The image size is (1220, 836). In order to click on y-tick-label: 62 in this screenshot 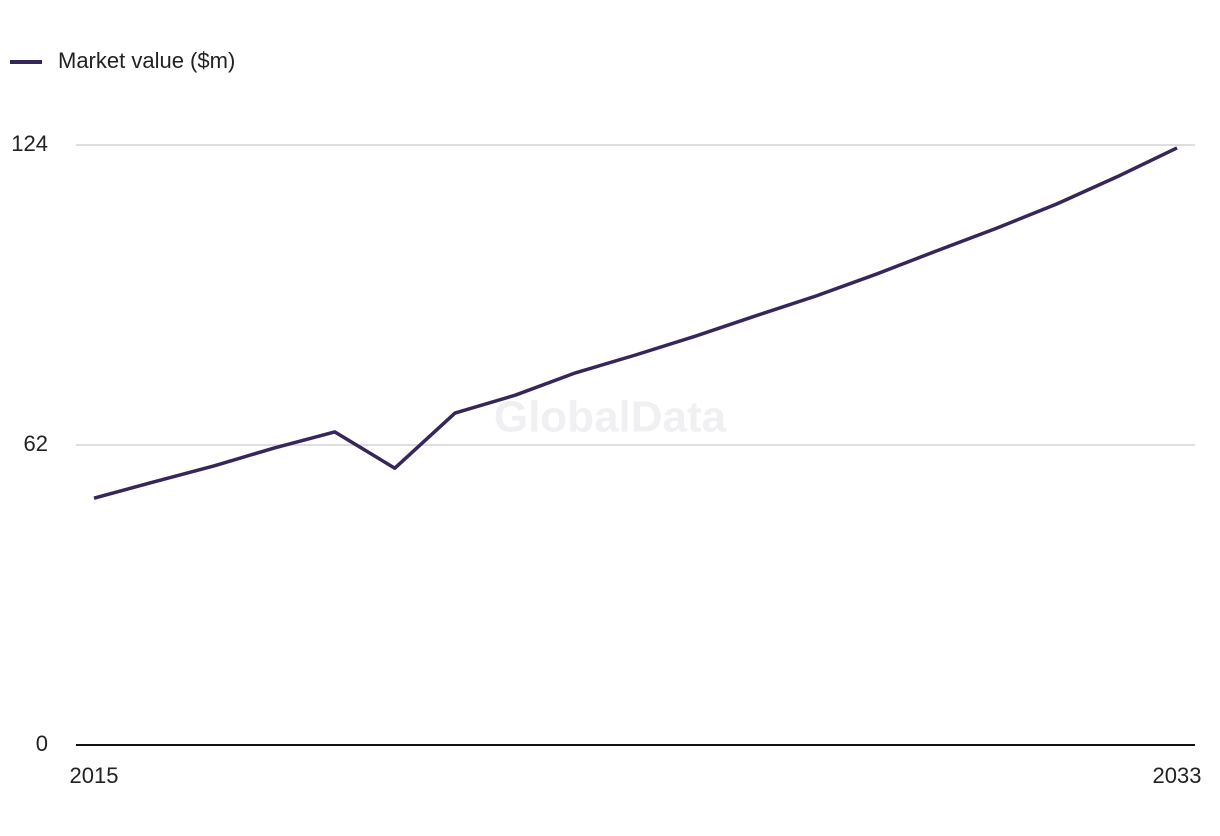, I will do `click(36, 443)`.